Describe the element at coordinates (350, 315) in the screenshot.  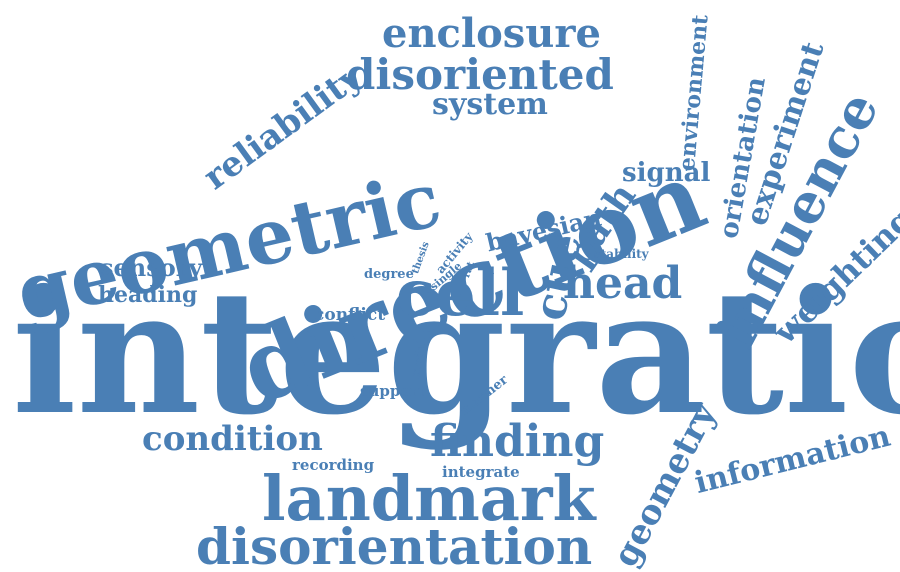
I see `word-conflict: conflict` at that location.